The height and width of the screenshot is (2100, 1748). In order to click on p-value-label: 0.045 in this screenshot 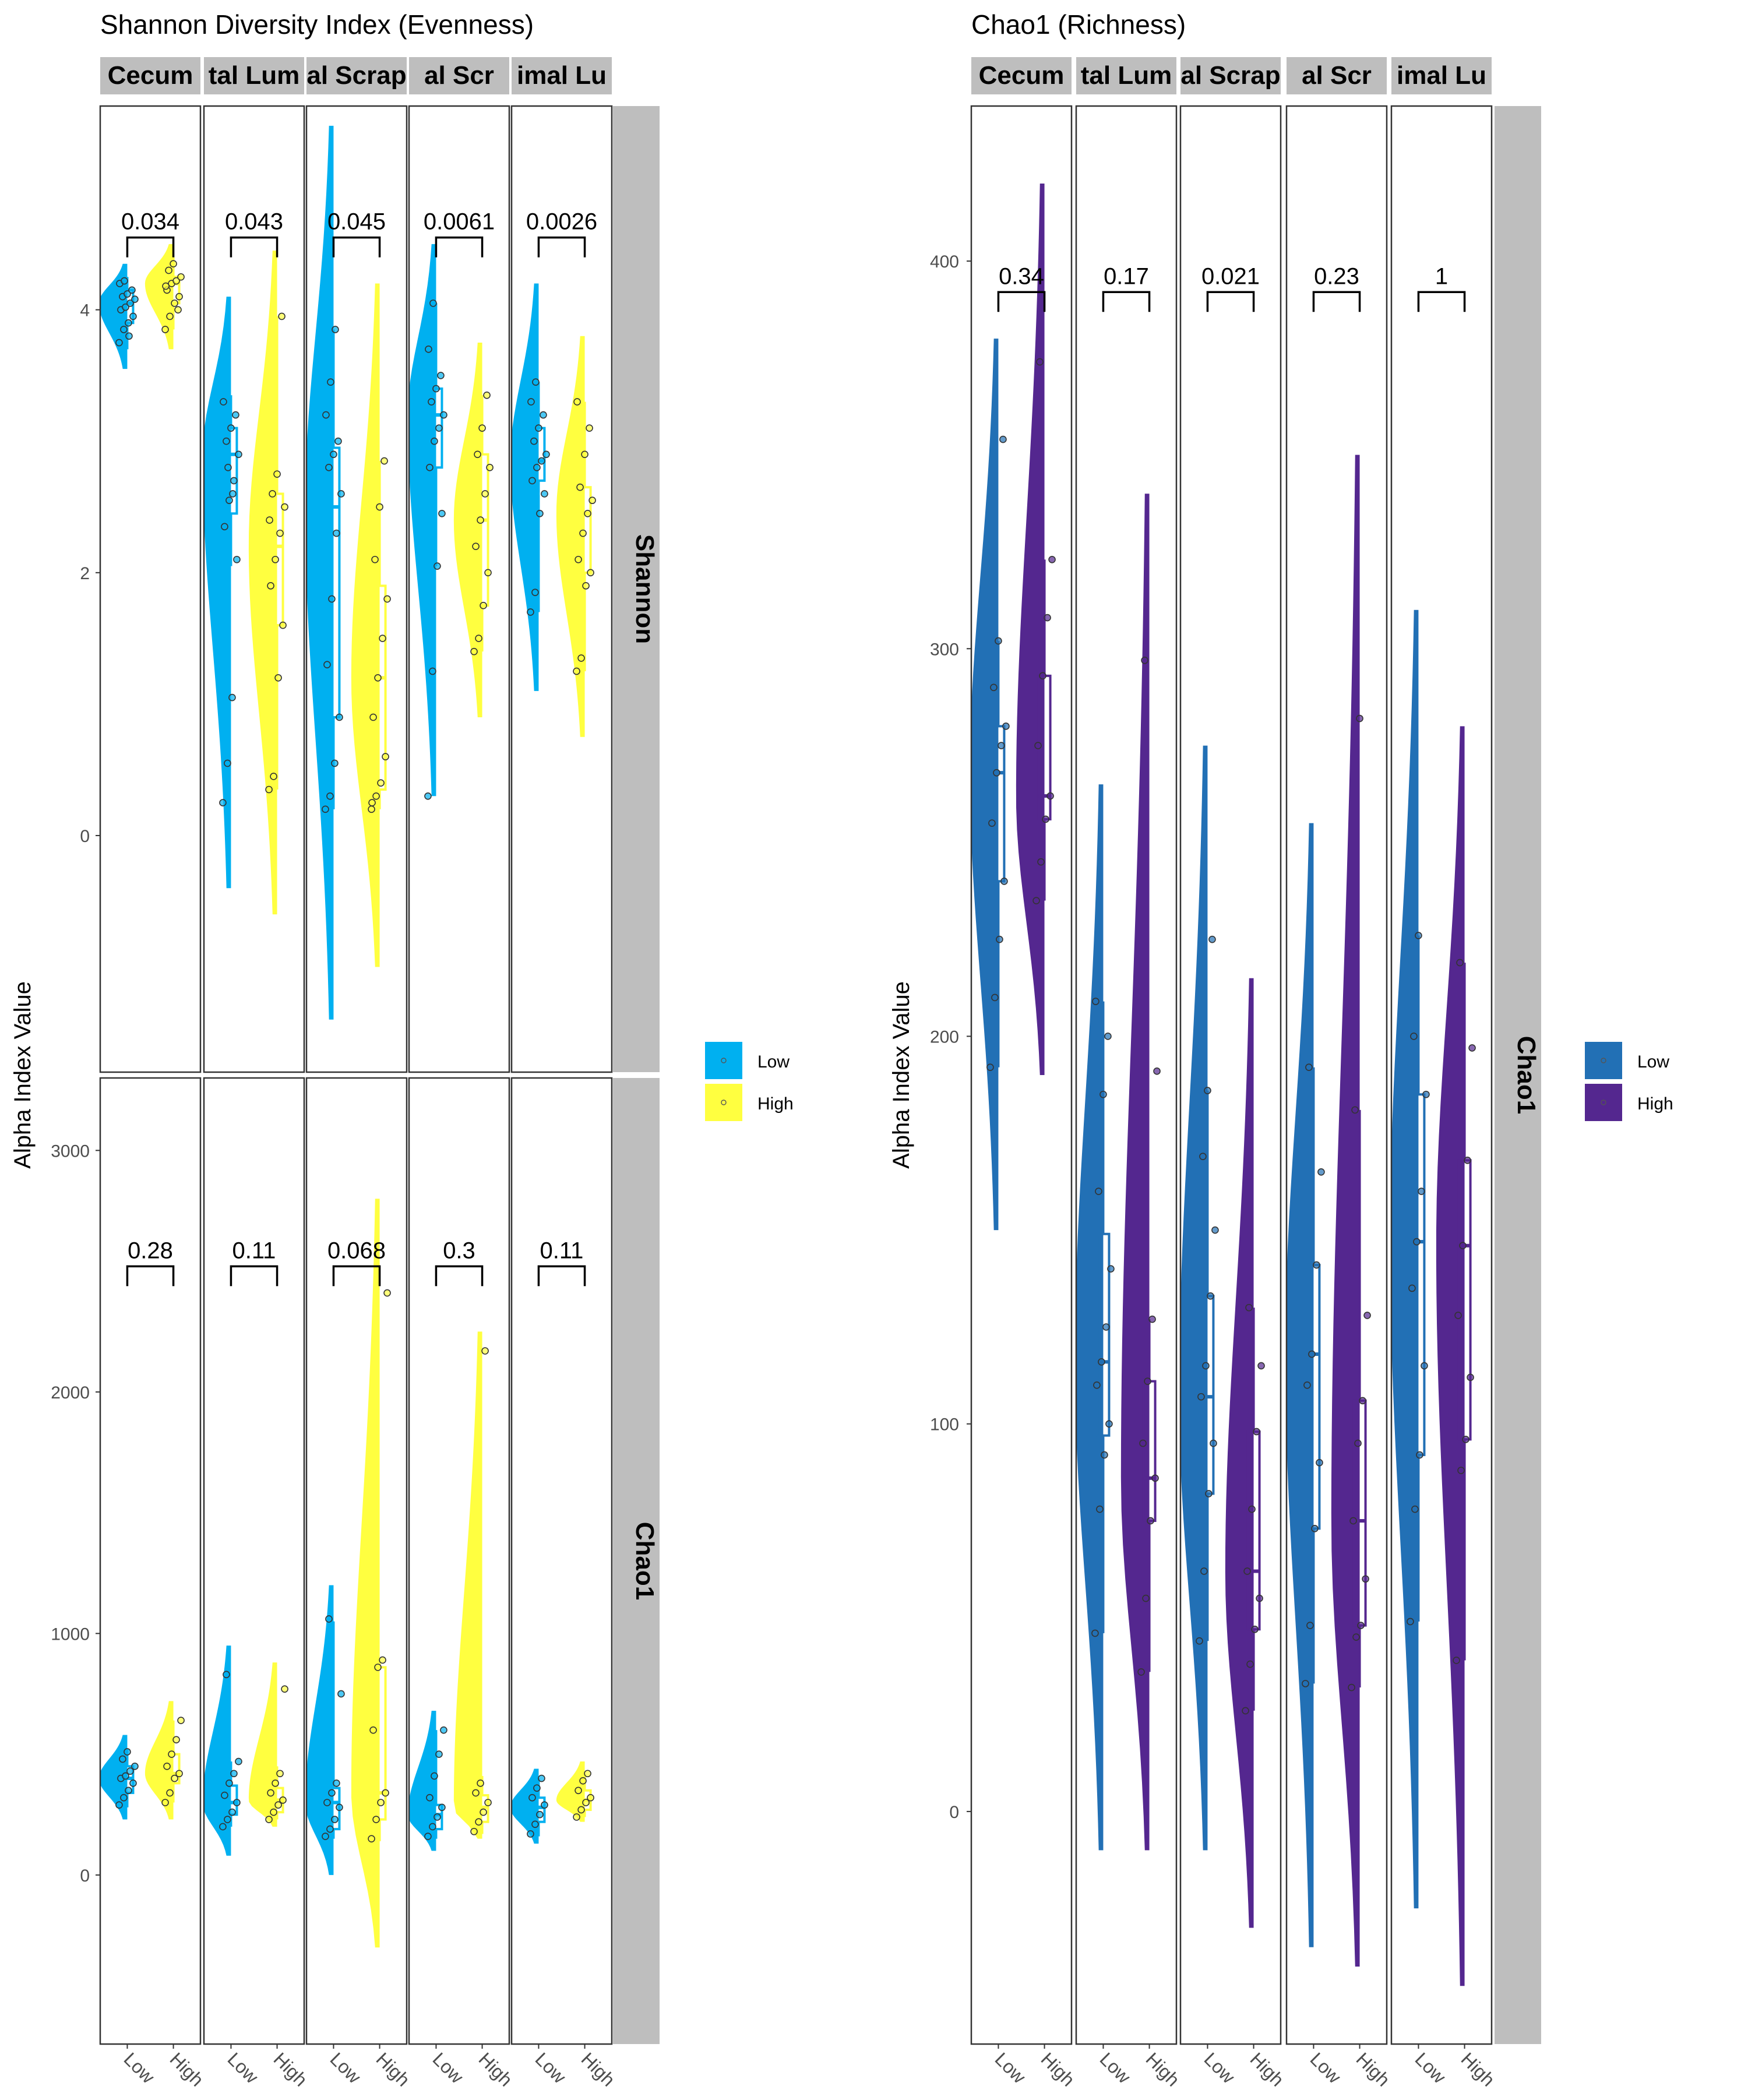, I will do `click(356, 222)`.